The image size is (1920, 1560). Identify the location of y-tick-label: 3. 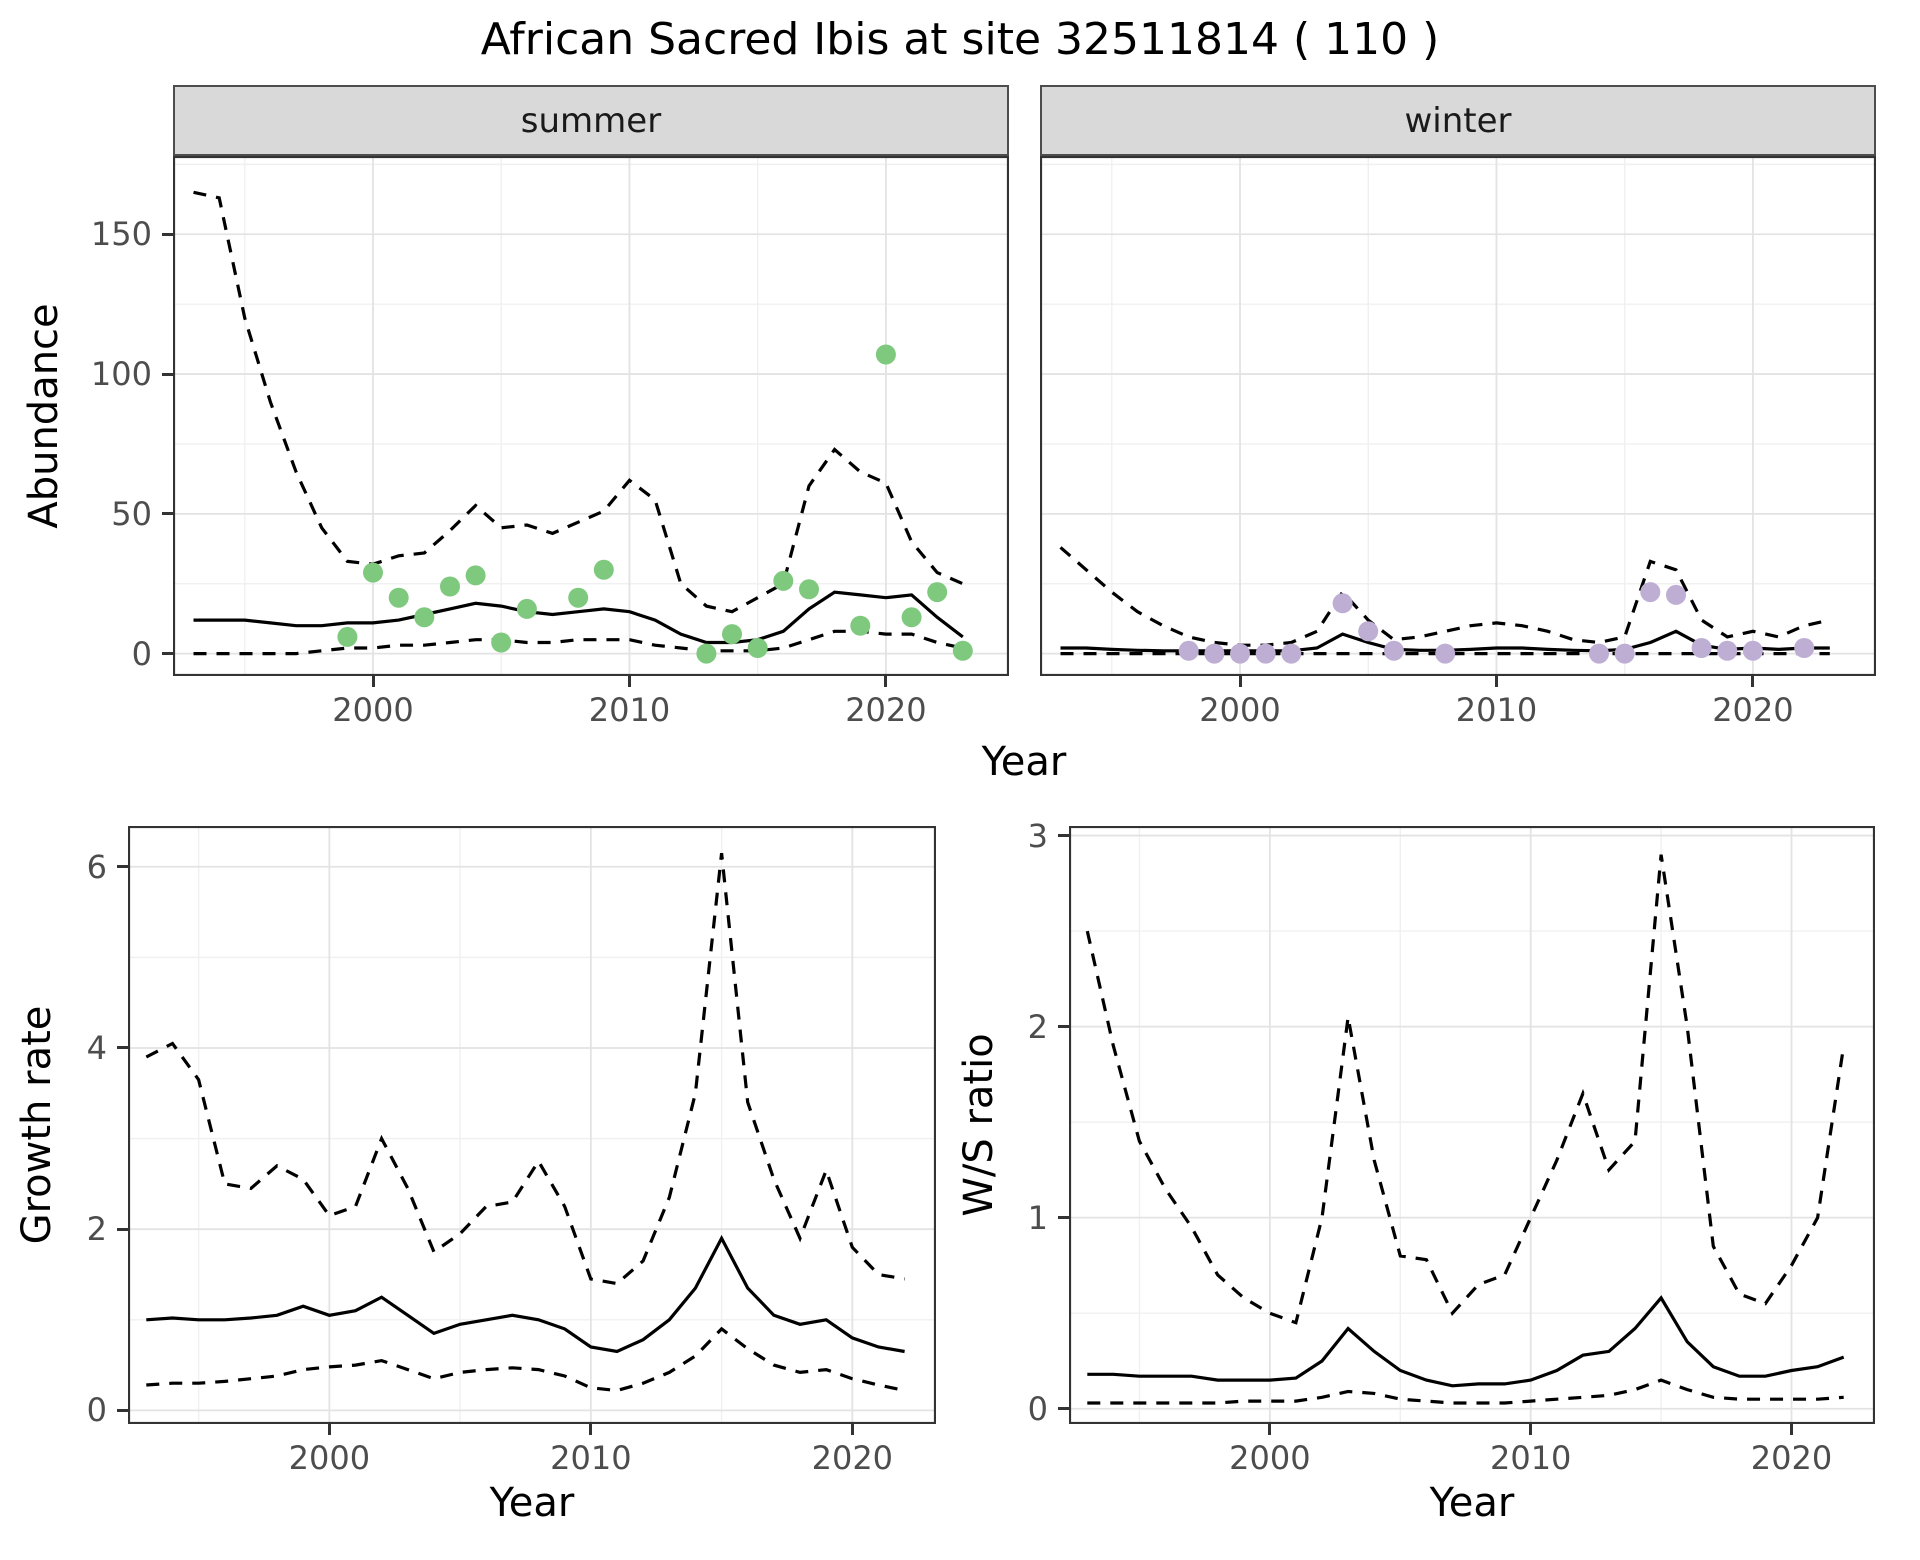
(1037, 835).